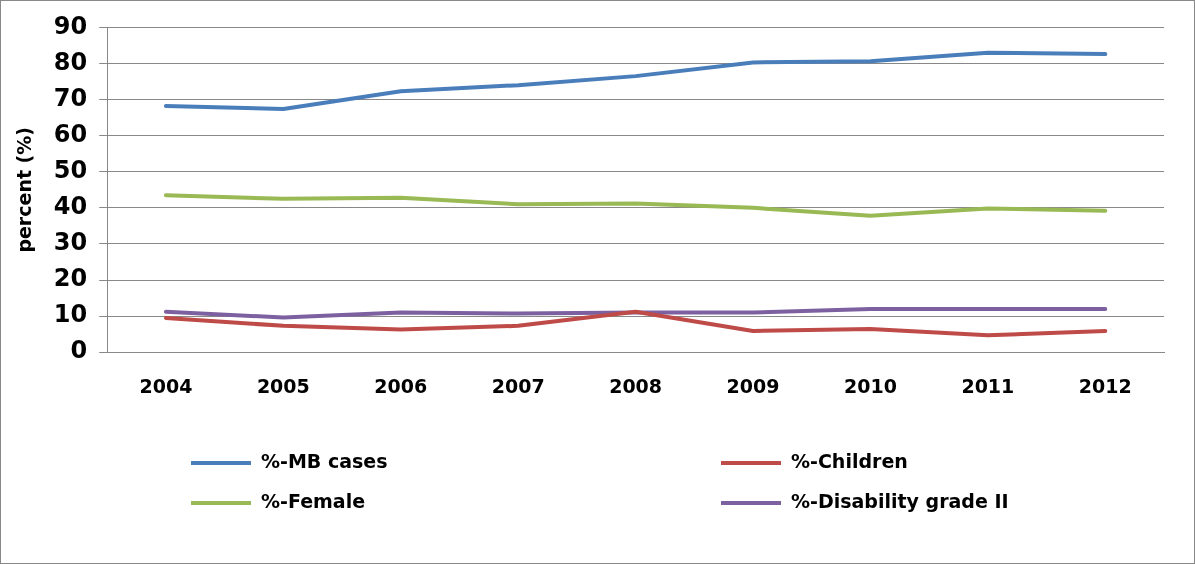 This screenshot has width=1195, height=564. What do you see at coordinates (283, 385) in the screenshot?
I see `x-tick-label: 2005` at bounding box center [283, 385].